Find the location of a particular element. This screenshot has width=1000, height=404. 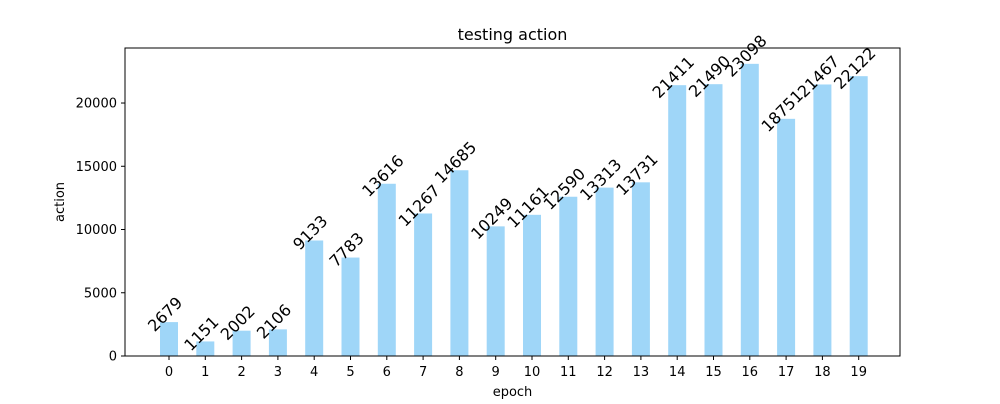

y-tick-label: 15000 is located at coordinates (96, 167).